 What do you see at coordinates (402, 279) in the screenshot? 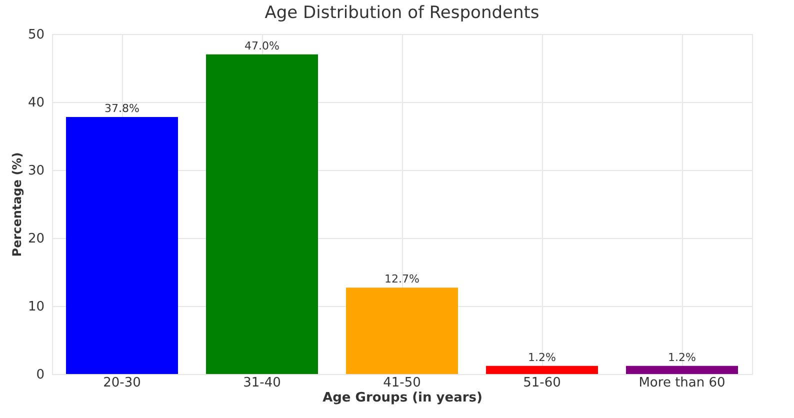
I see `data-label: 12.7%` at bounding box center [402, 279].